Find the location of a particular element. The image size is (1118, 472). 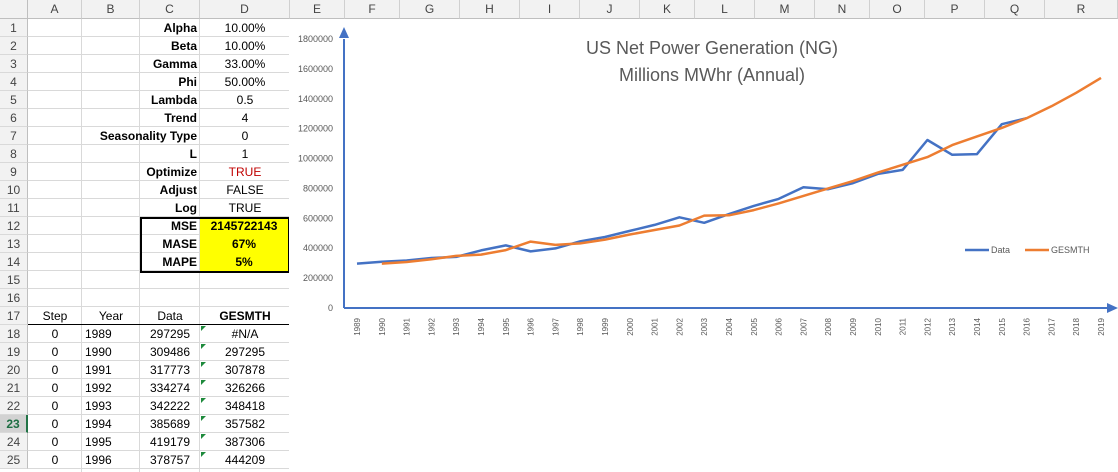

row-header-4: 4 is located at coordinates (14, 82).